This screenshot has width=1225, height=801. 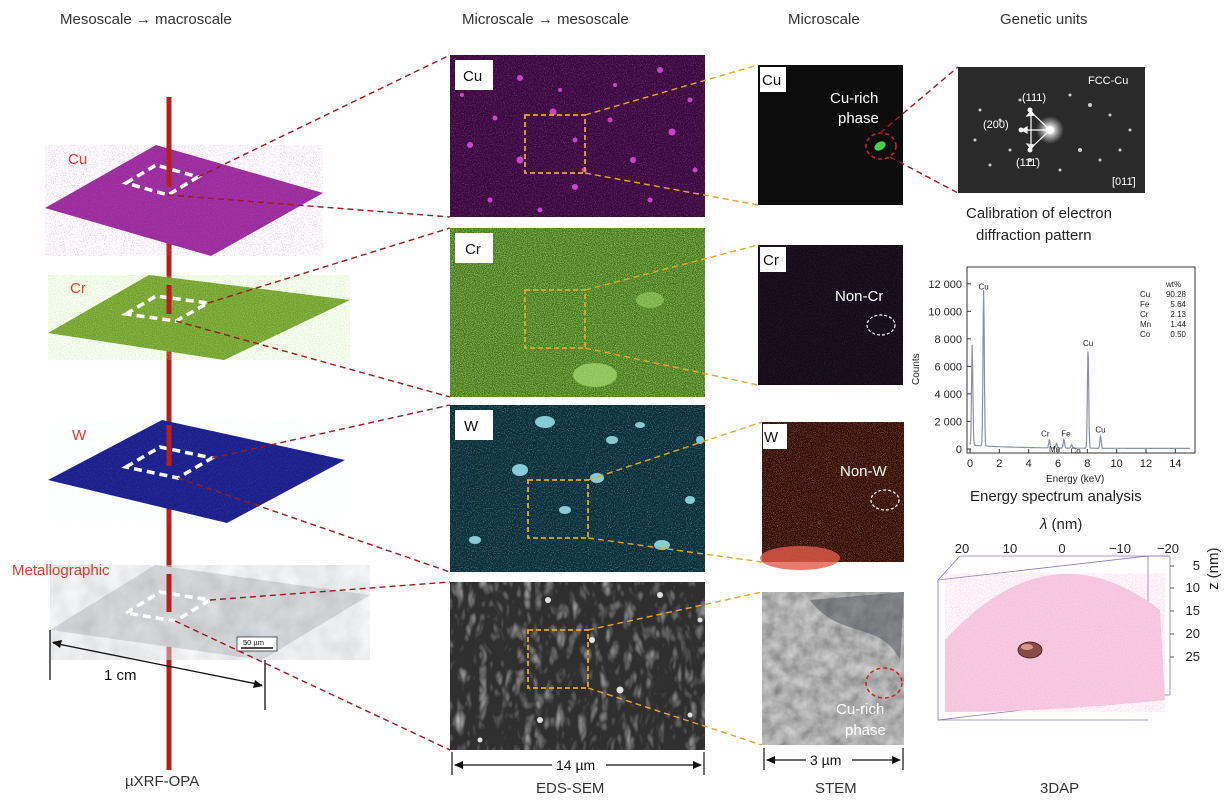 I want to click on sem-cr-label-box, so click(x=474, y=248).